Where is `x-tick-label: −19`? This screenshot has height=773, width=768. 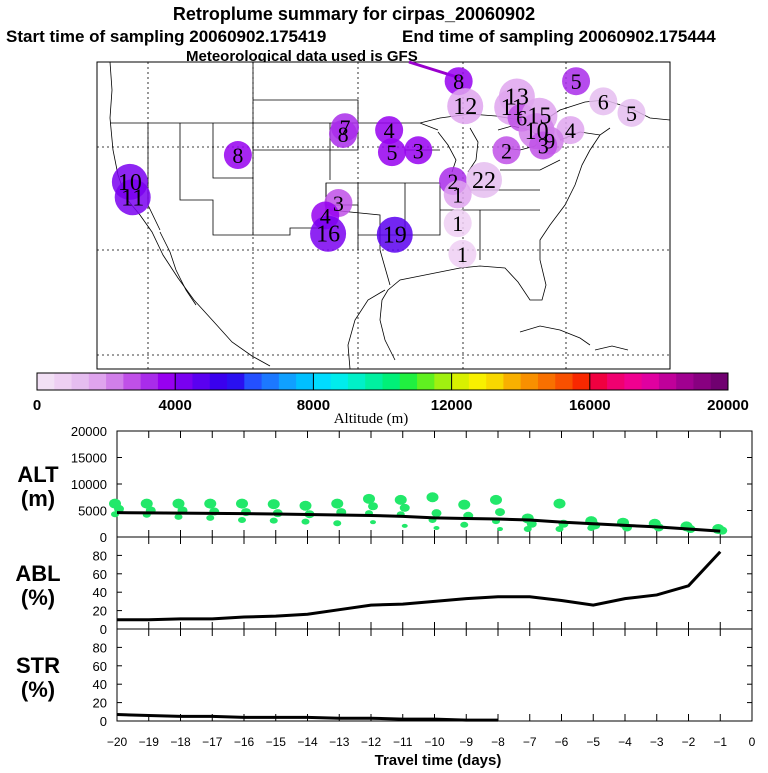
x-tick-label: −19 is located at coordinates (149, 742).